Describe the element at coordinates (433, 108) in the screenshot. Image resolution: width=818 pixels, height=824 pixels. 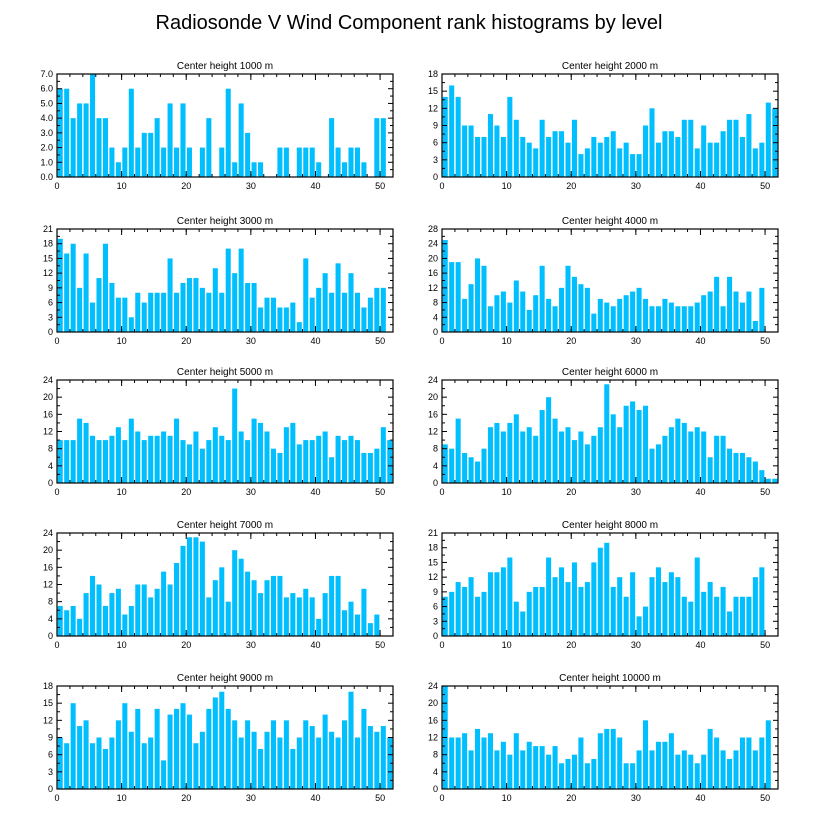
I see `y-tick-label: 12` at that location.